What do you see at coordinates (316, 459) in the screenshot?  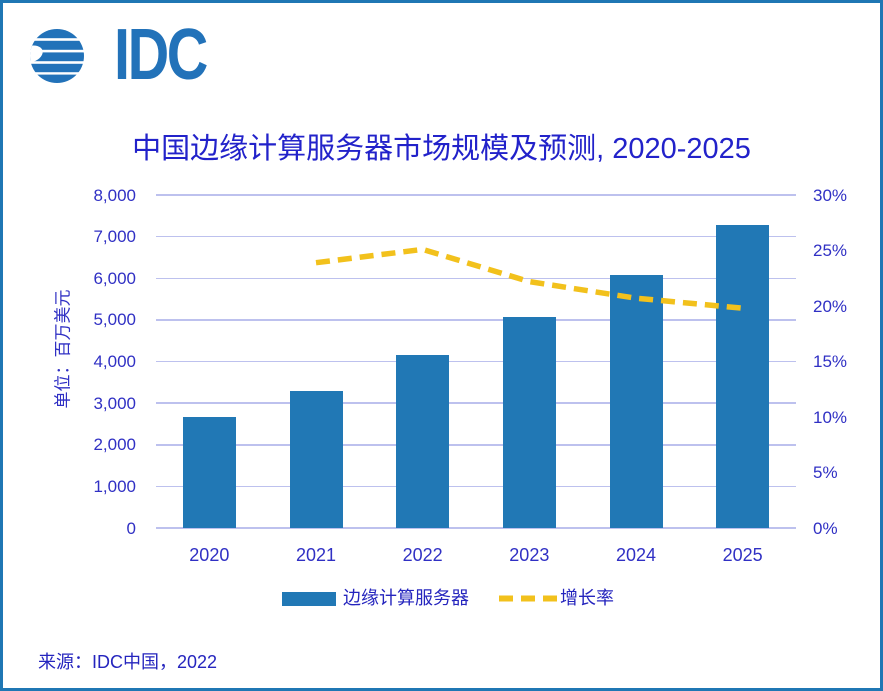 I see `bar-2021` at bounding box center [316, 459].